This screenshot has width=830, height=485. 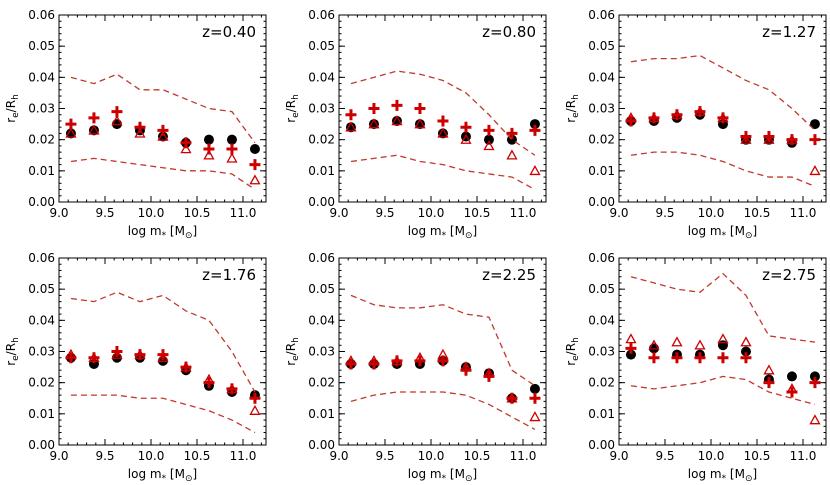 I want to click on x-axis-label-part: *, so click(x=444, y=236).